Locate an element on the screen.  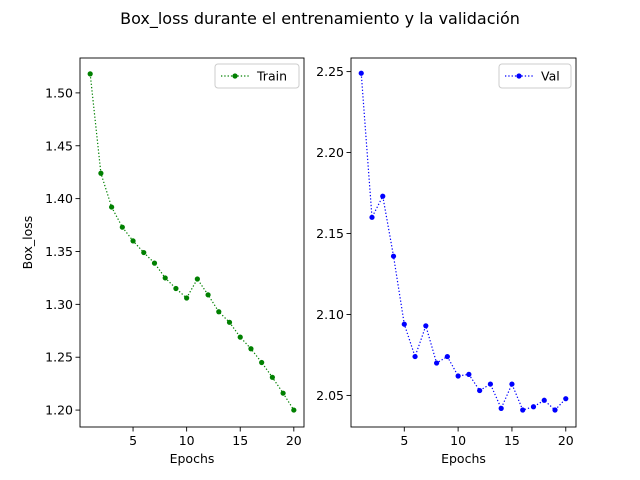
legend-label: Train is located at coordinates (271, 76).